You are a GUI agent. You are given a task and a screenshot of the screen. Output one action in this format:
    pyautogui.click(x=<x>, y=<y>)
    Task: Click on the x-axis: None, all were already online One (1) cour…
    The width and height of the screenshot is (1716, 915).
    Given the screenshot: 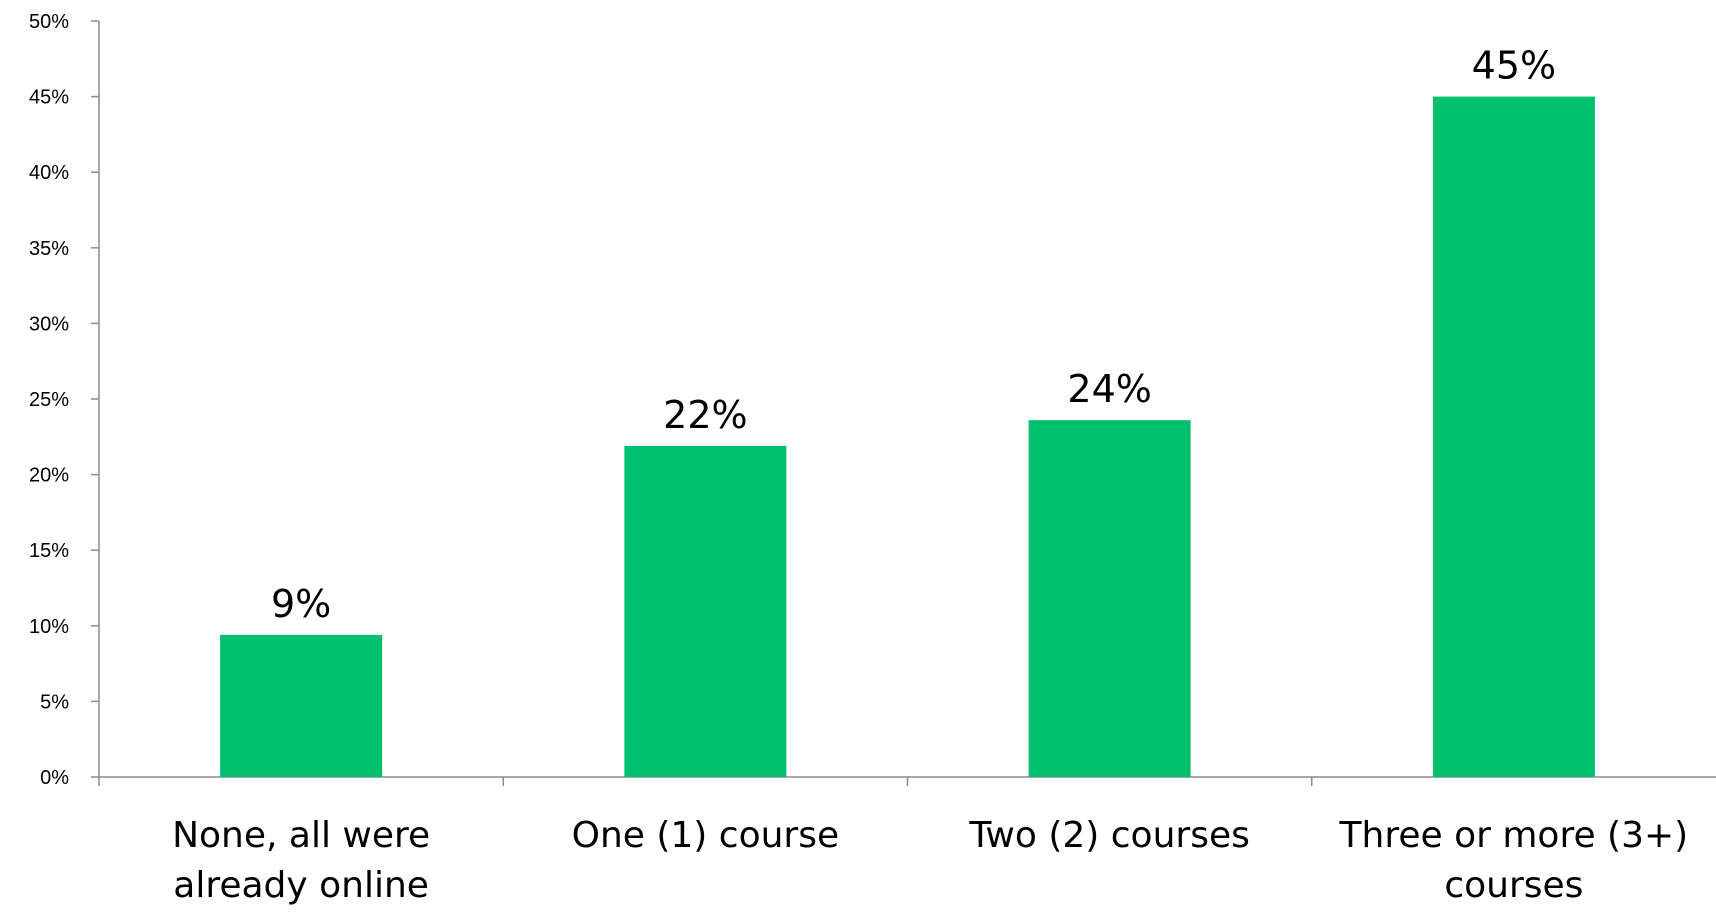 What is the action you would take?
    pyautogui.click(x=907, y=841)
    